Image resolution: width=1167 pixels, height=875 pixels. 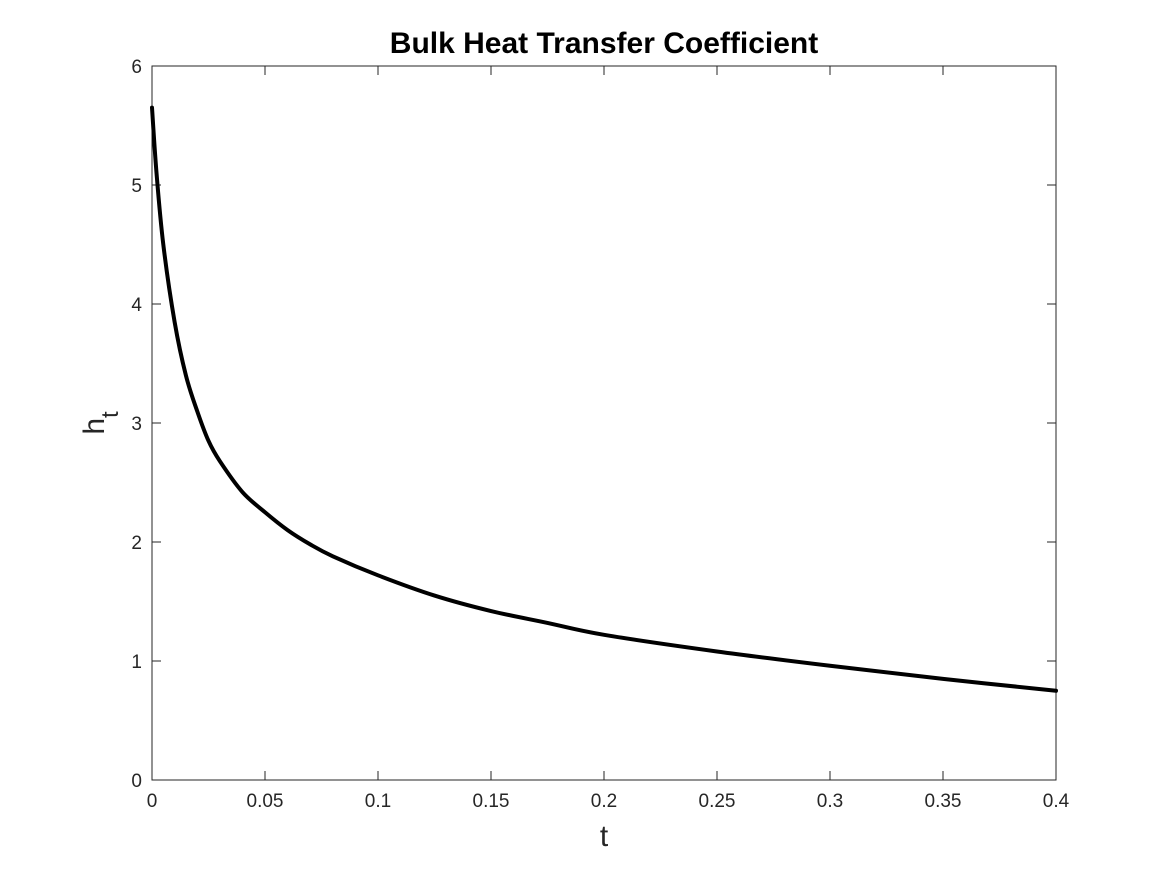 I want to click on x-tick-label-4: 0.2, so click(x=604, y=801).